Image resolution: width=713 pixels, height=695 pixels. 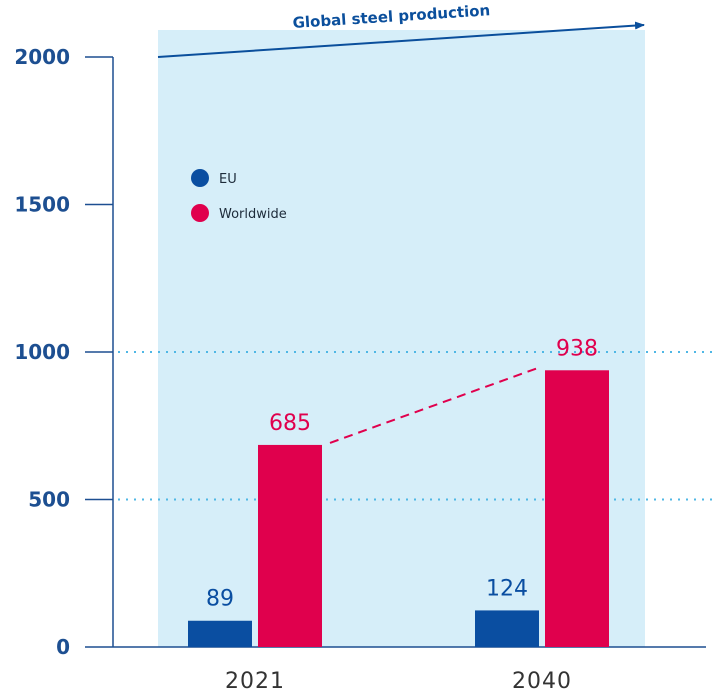 What do you see at coordinates (220, 599) in the screenshot?
I see `data-label-eu-2021: 89` at bounding box center [220, 599].